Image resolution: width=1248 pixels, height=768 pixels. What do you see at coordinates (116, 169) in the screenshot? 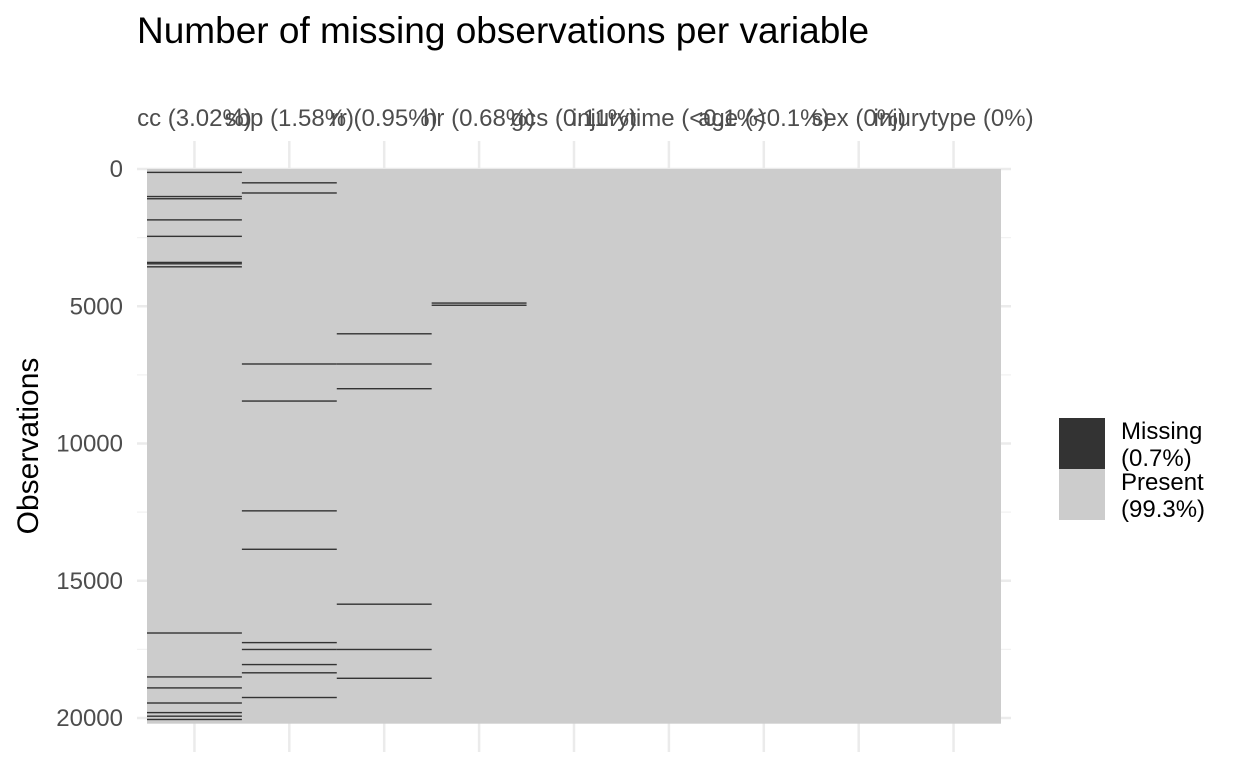
I see `y-tick-label: 0` at bounding box center [116, 169].